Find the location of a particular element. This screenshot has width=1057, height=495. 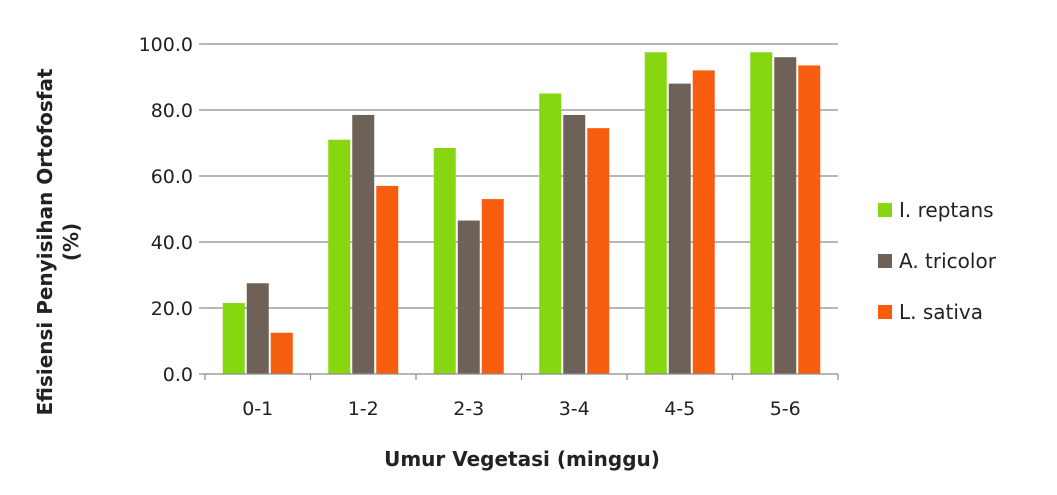

legend-label: I. reptans is located at coordinates (946, 210).